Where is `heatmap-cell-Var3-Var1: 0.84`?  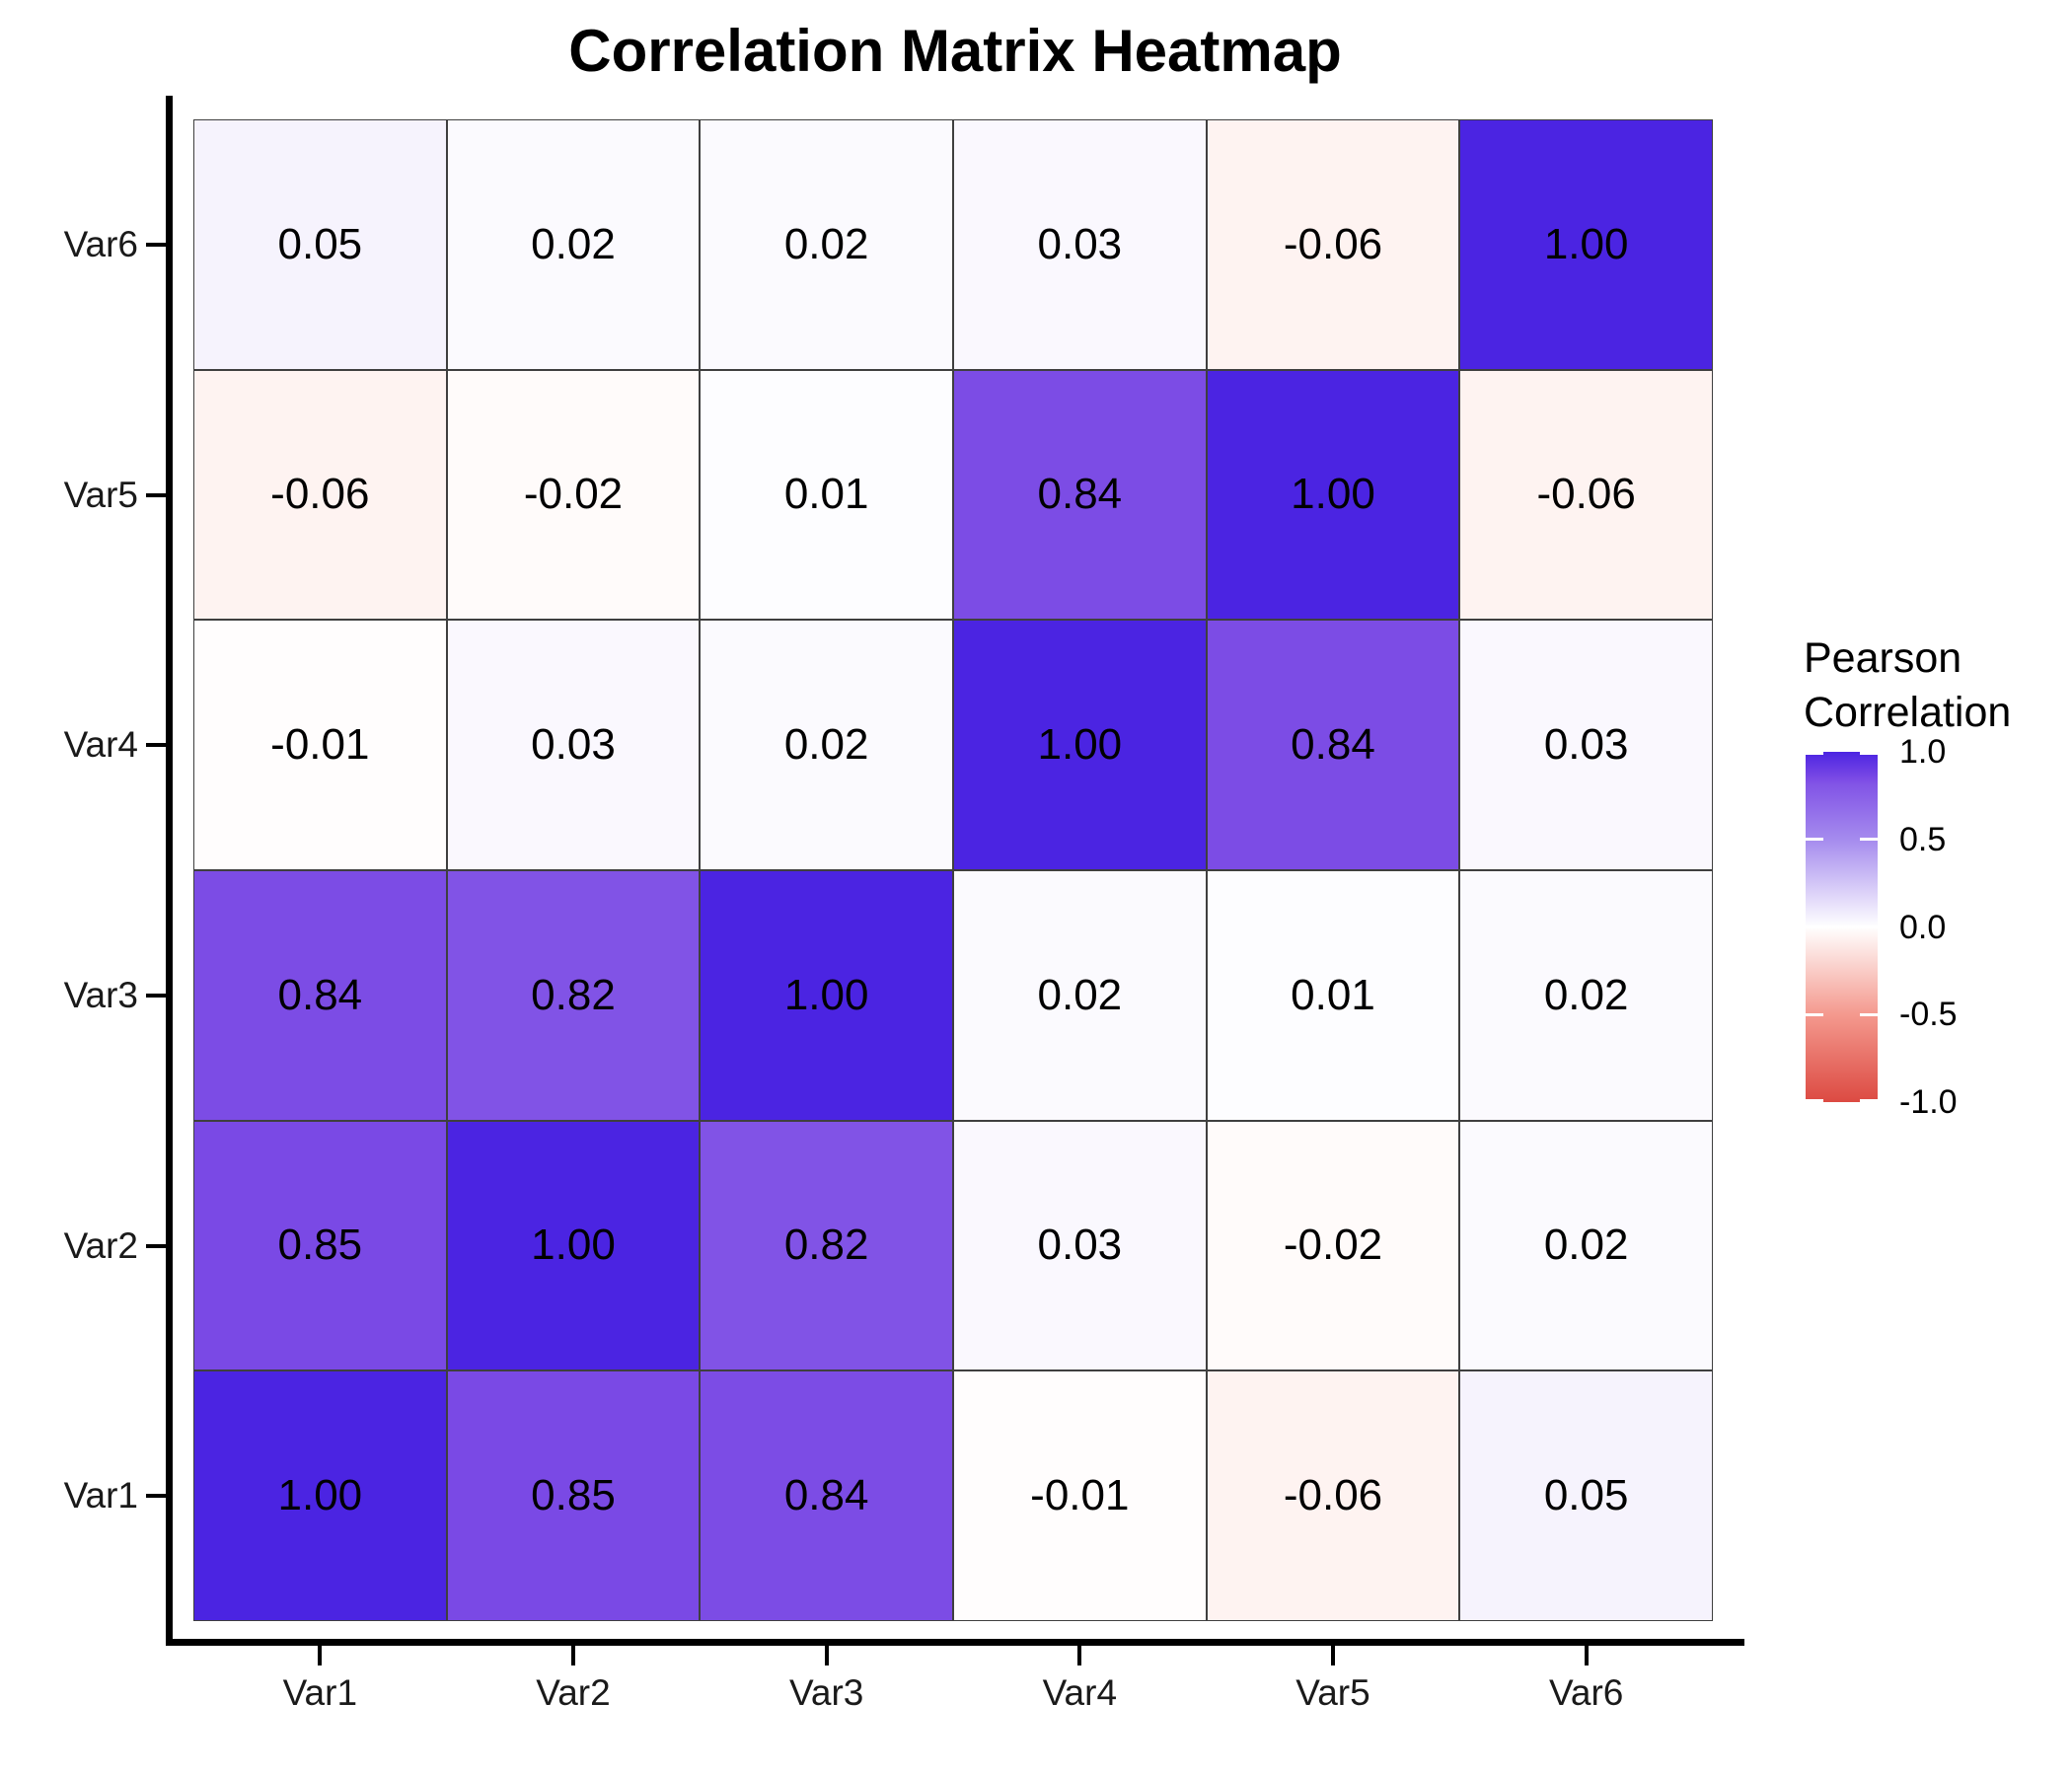
heatmap-cell-Var3-Var1: 0.84 is located at coordinates (320, 996).